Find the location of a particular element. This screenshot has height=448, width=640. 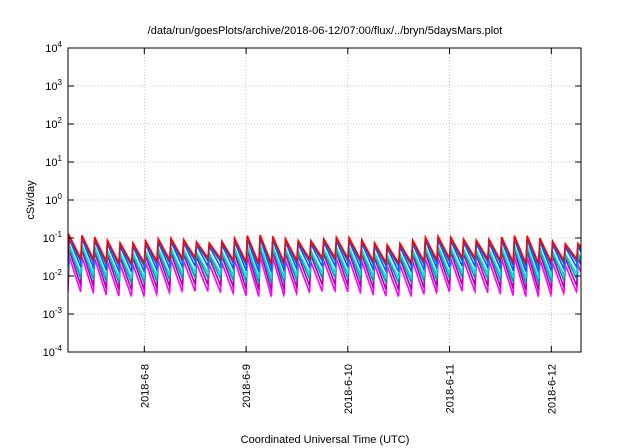

x-axis-label: Coordinated Universal Time (UTC) is located at coordinates (325, 440).